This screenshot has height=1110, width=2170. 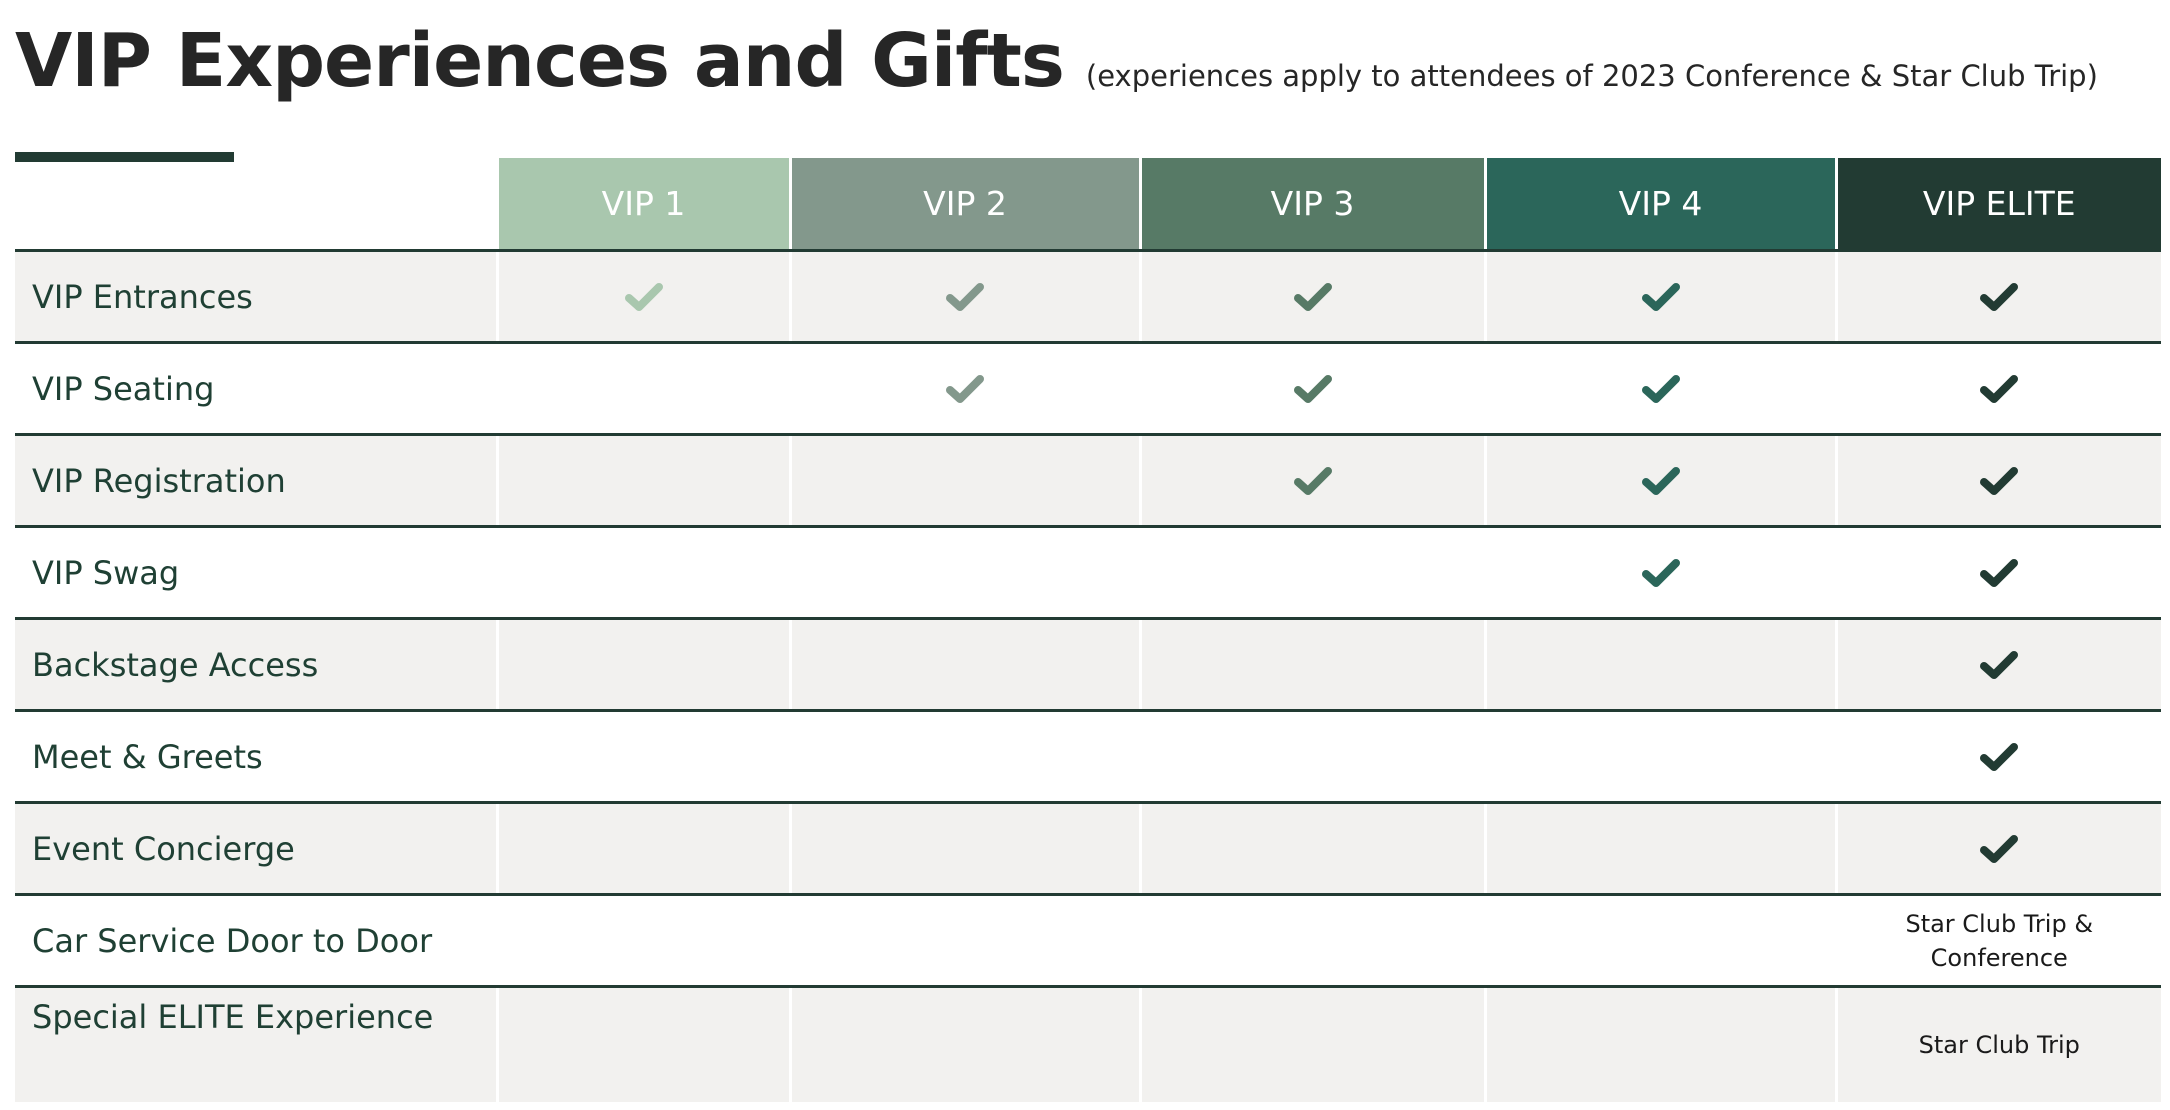 What do you see at coordinates (642, 205) in the screenshot?
I see `tier-header: VIP 1` at bounding box center [642, 205].